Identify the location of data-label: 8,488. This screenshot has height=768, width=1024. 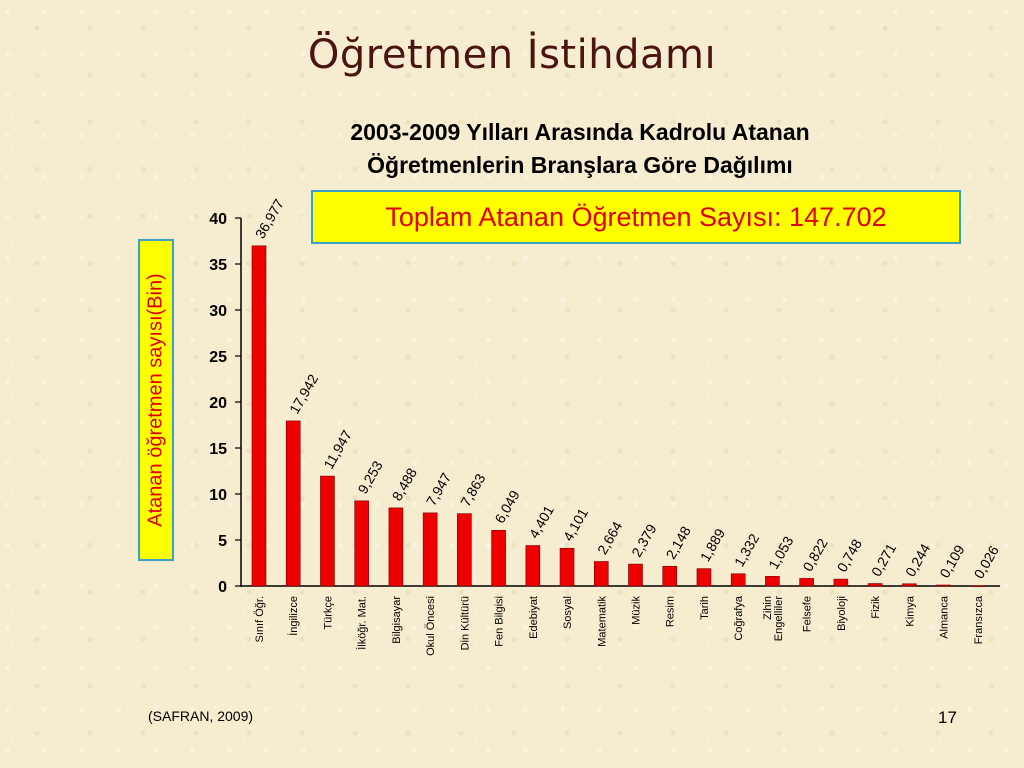
(404, 484).